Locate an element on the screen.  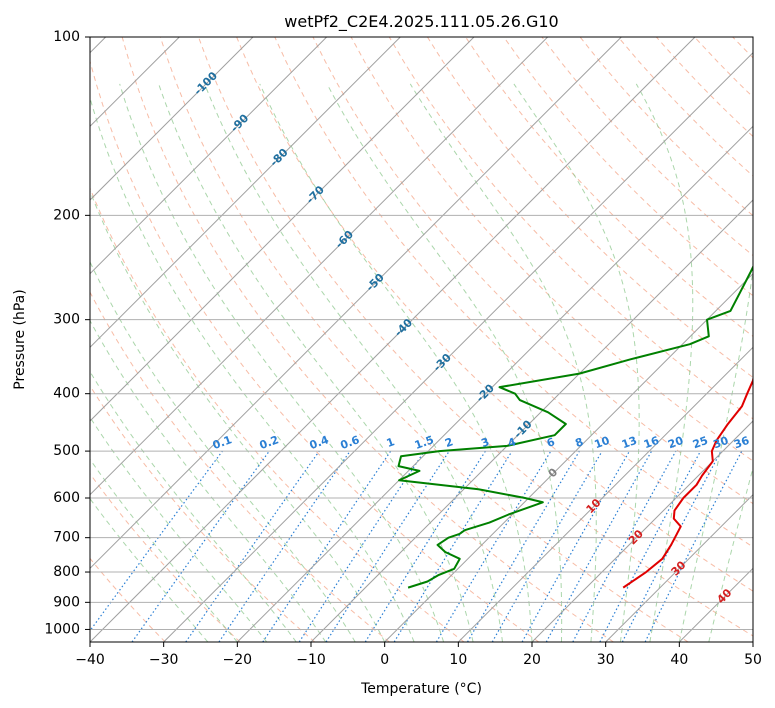
mixing-ratio-label: 6 is located at coordinates (551, 442).